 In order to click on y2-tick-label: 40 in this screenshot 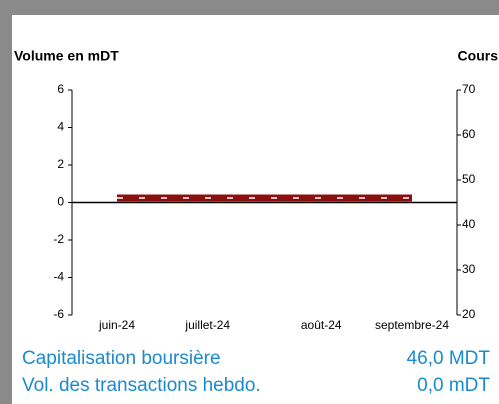, I will do `click(469, 224)`.